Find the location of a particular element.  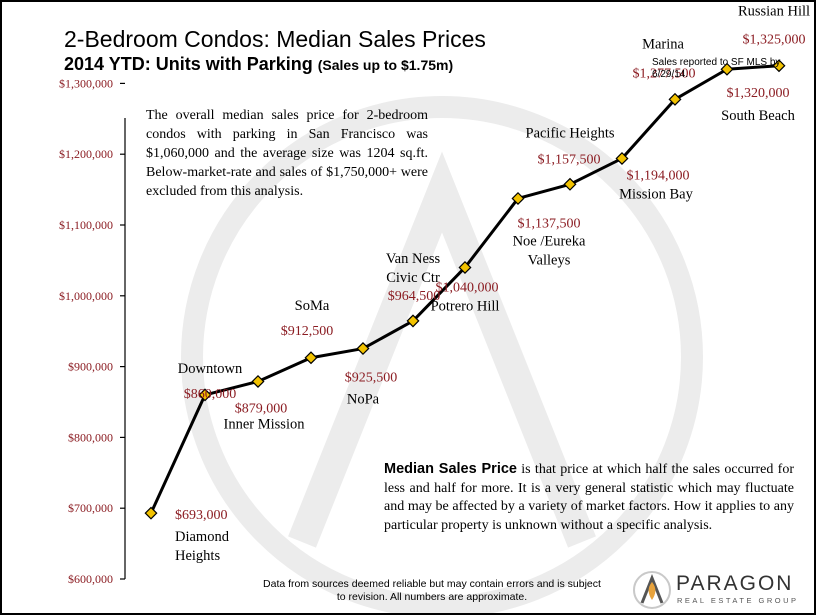

subtitle-main: 2014 YTD: Units with Parking is located at coordinates (188, 64).